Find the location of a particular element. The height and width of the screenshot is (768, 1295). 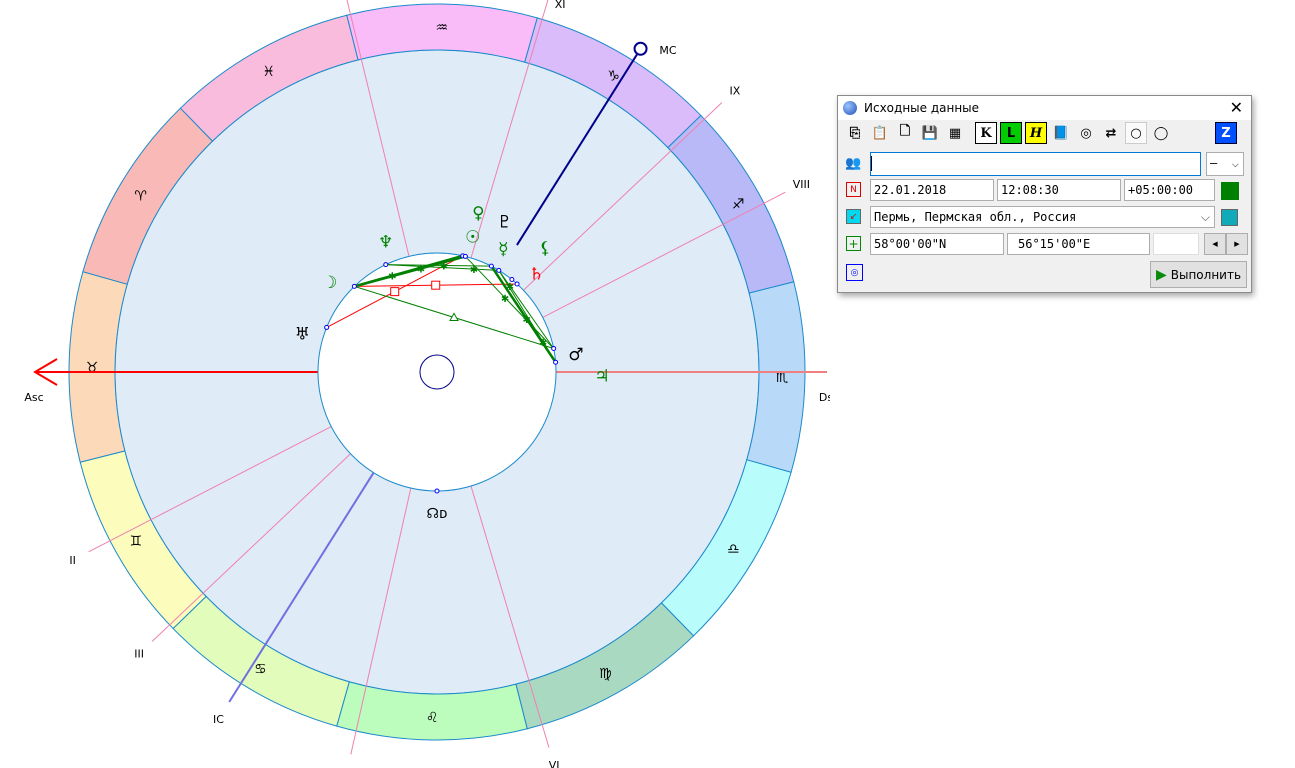

north-node-glyph: ☊ᴅ is located at coordinates (437, 514).